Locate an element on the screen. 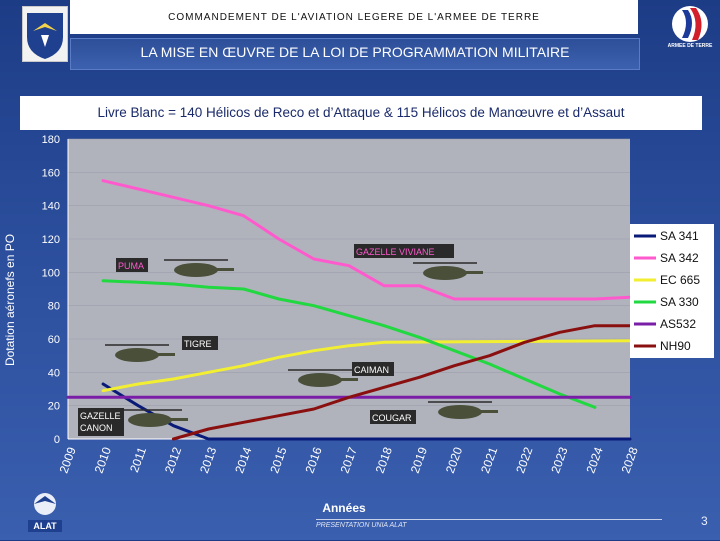 This screenshot has width=720, height=541. helicopter-gazelle-viviane is located at coordinates (448, 271).